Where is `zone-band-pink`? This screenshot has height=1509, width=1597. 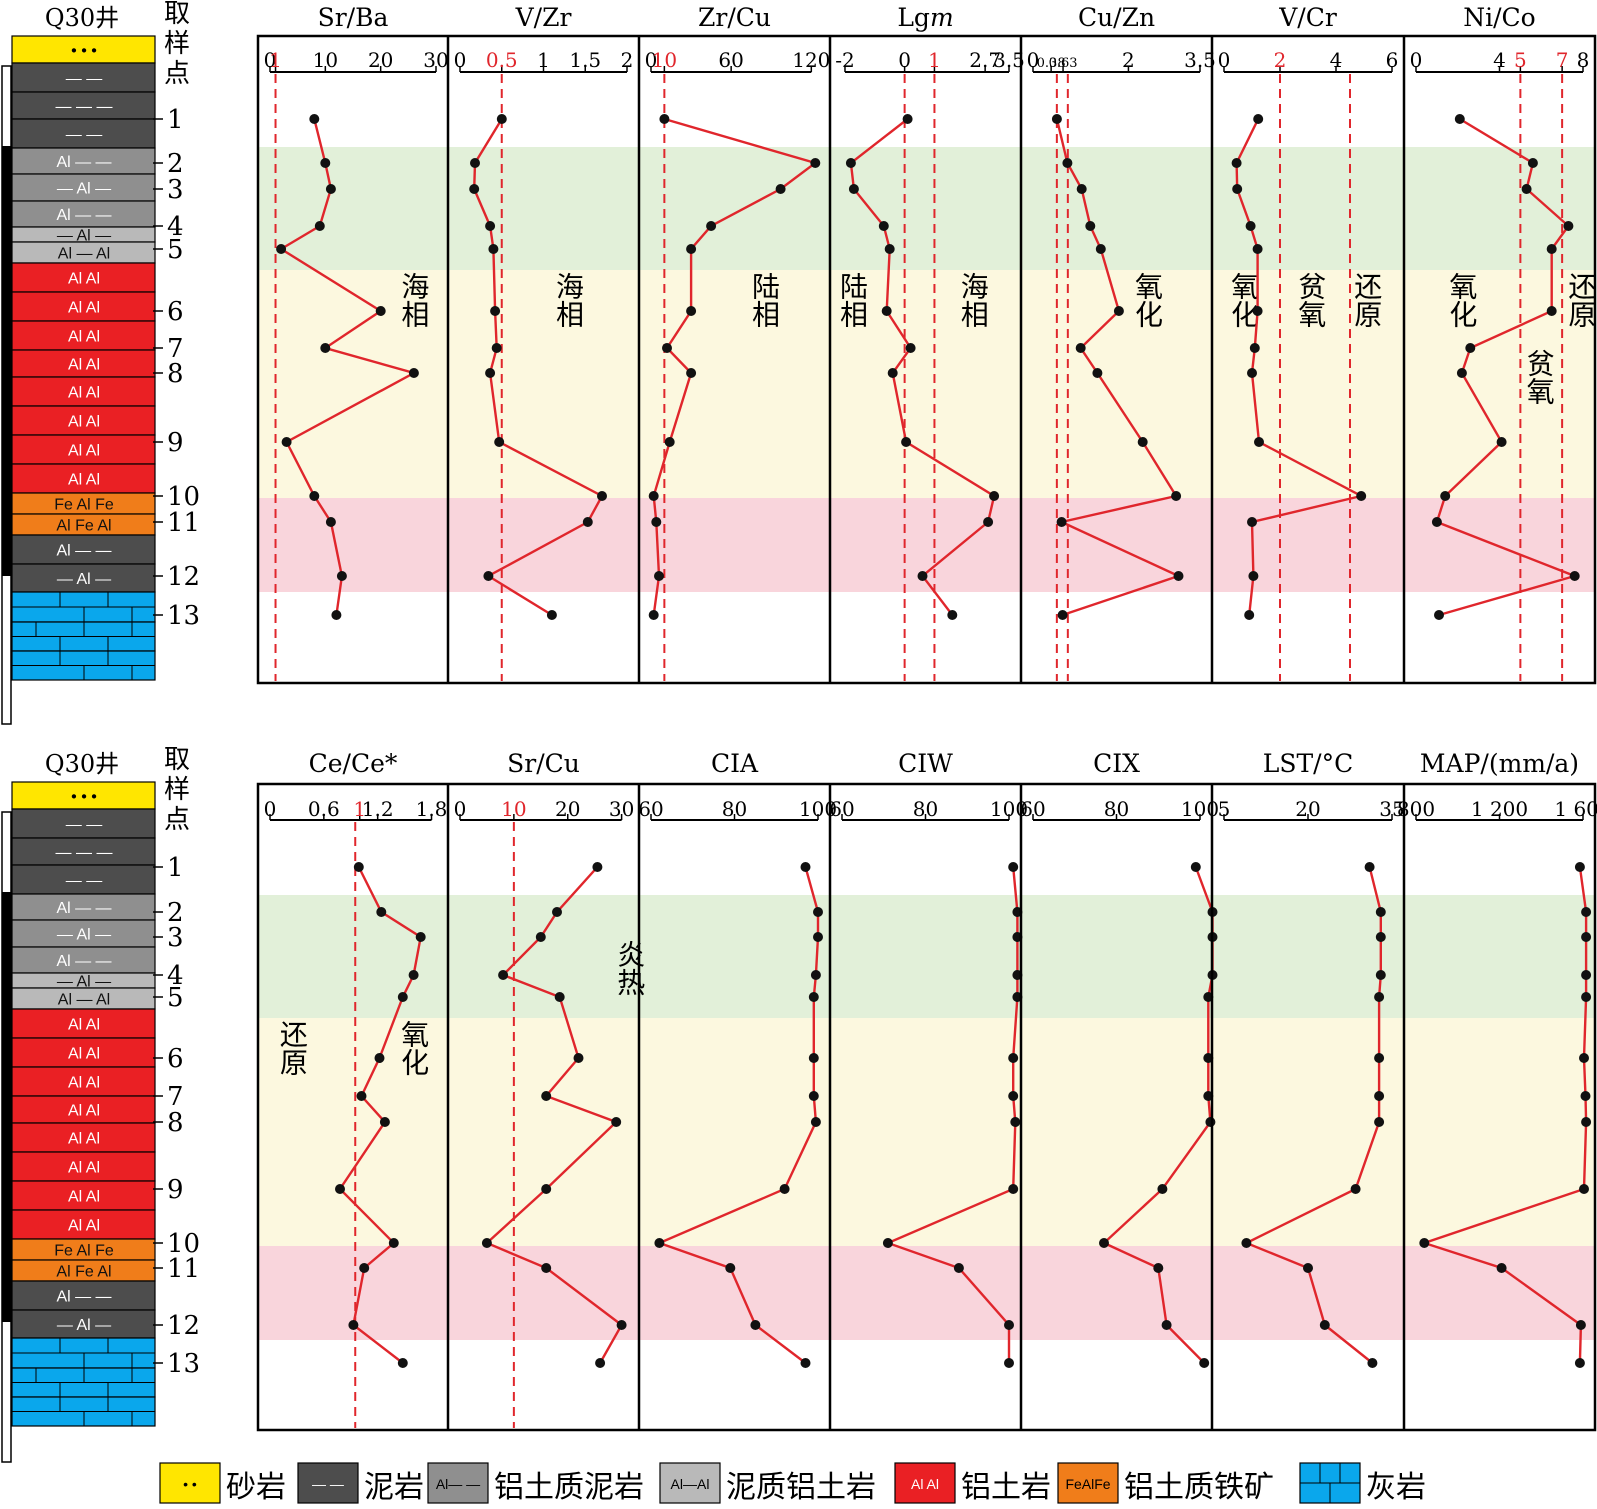
zone-band-pink is located at coordinates (926, 1293).